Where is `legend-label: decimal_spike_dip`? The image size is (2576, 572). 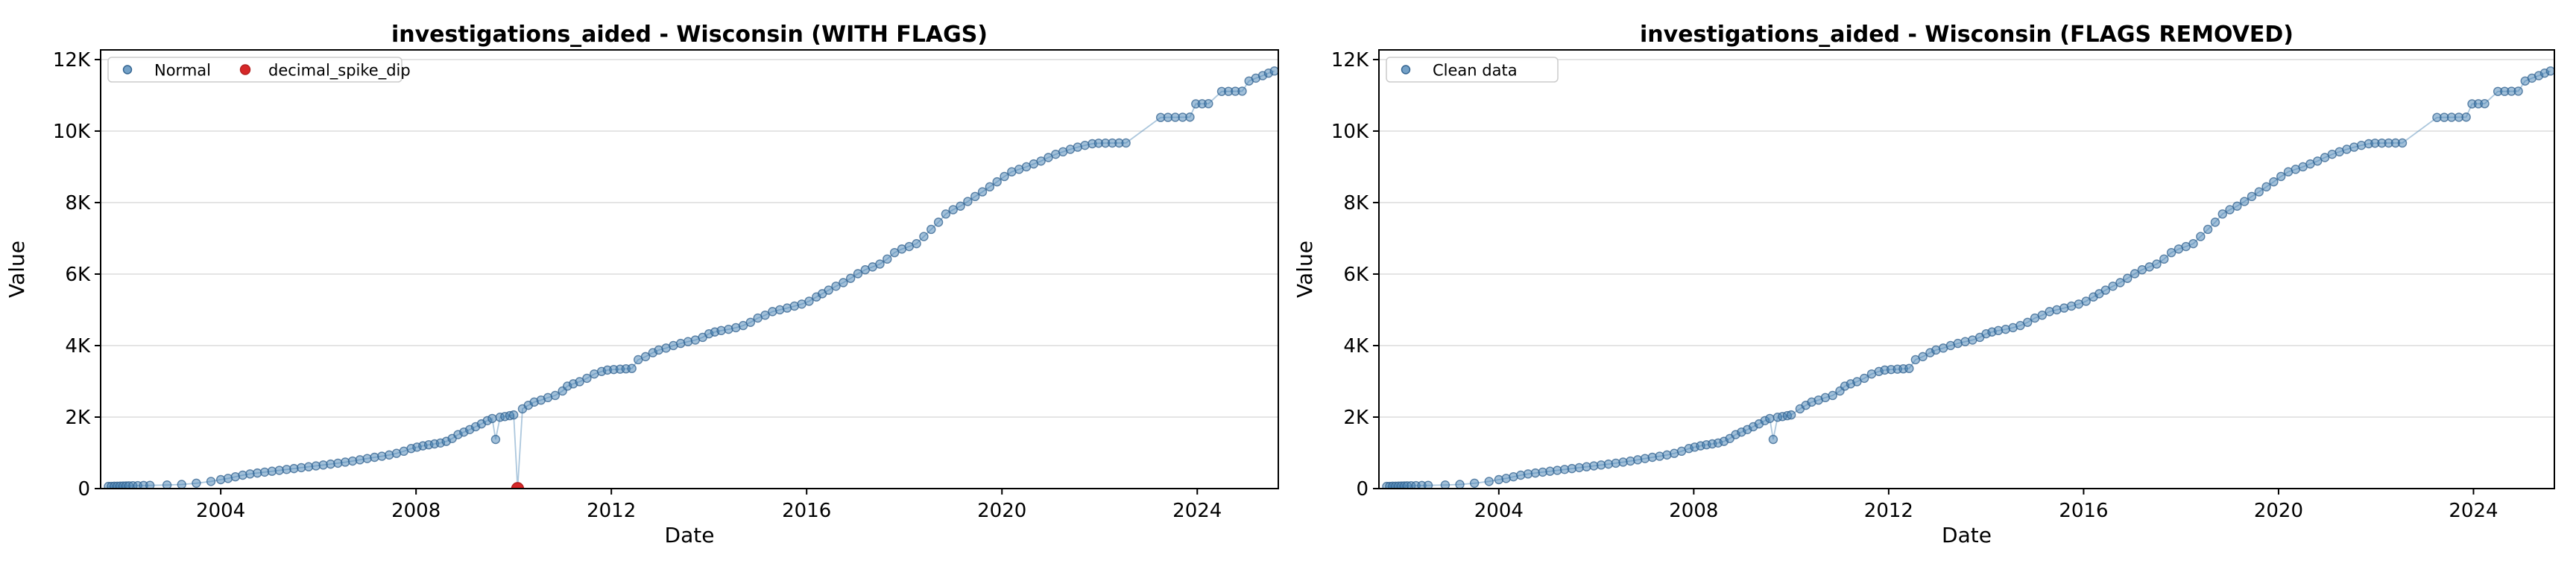
legend-label: decimal_spike_dip is located at coordinates (339, 71).